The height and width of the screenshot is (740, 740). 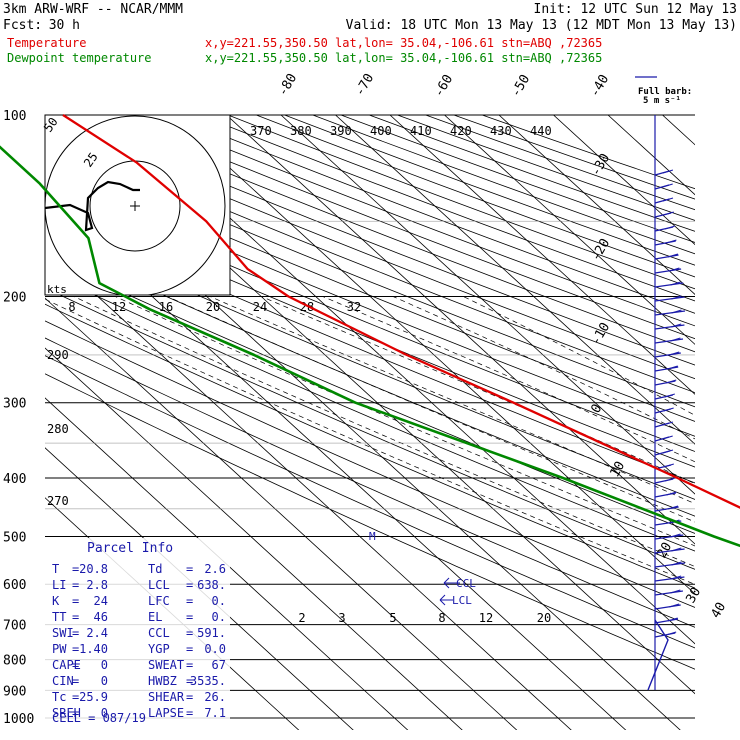 What do you see at coordinates (341, 618) in the screenshot?
I see `mixing-ratio-label: 3` at bounding box center [341, 618].